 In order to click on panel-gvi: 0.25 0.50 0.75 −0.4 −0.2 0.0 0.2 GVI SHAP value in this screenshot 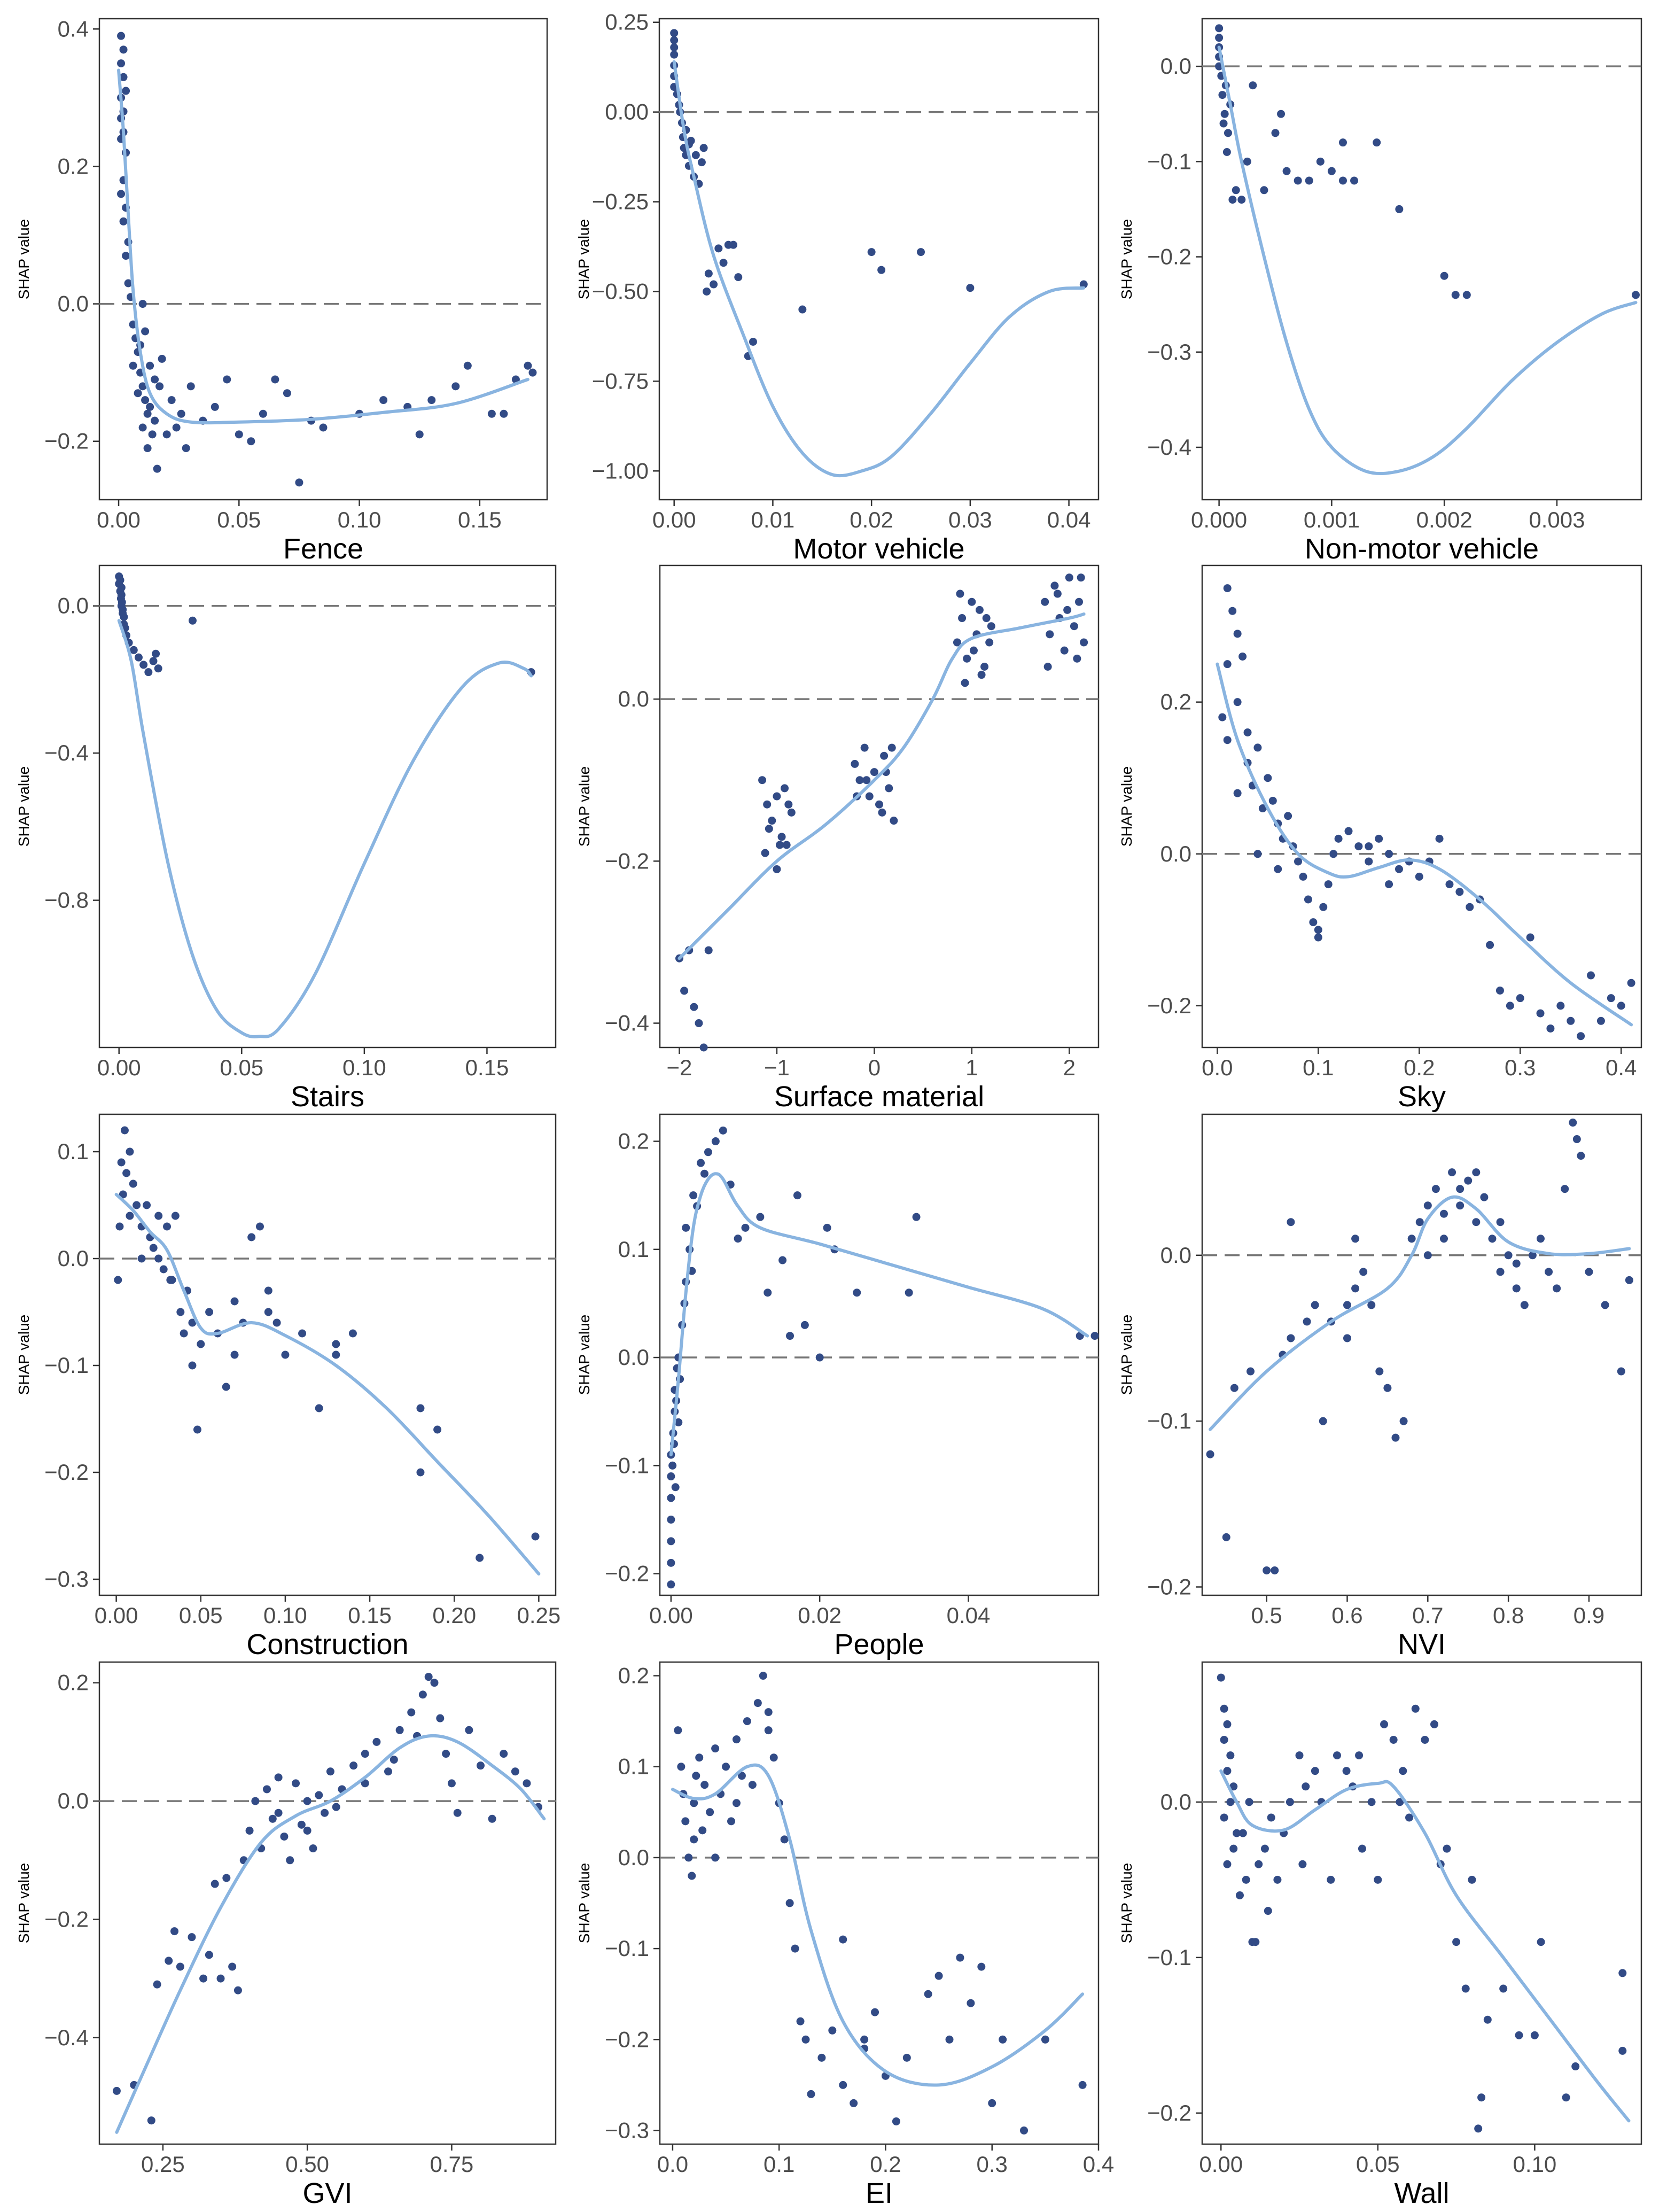, I will do `click(286, 1935)`.